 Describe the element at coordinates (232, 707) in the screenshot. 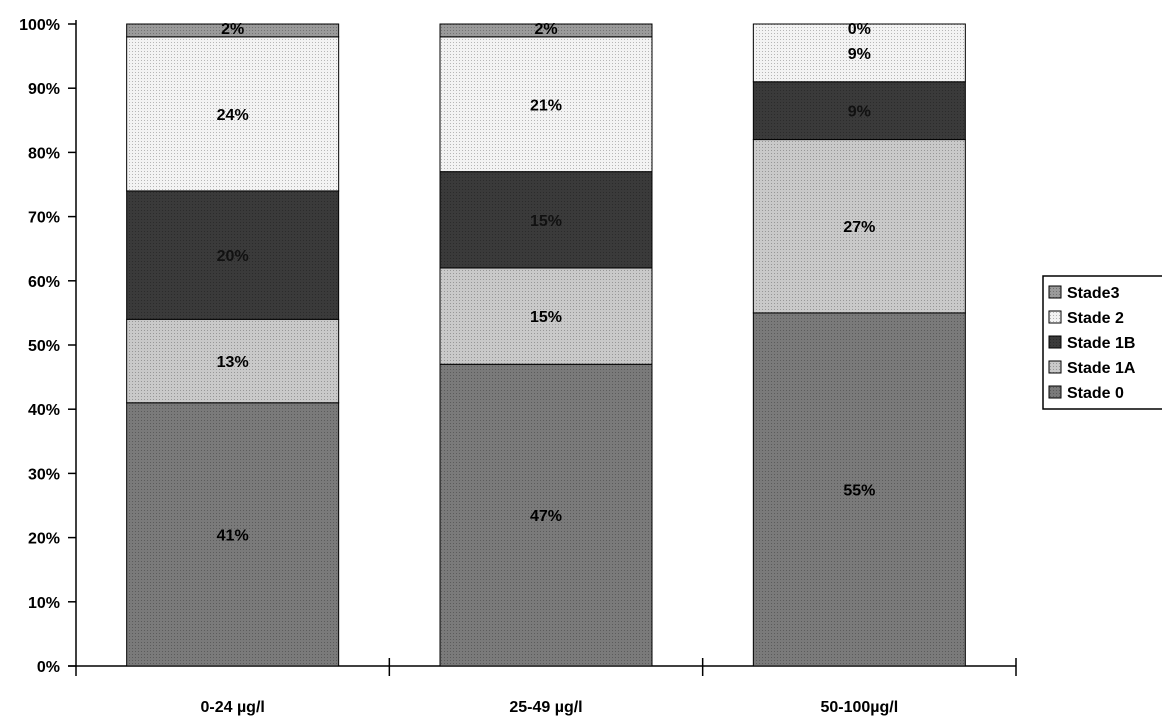

I see `x-category-label: 0-24 µg/l` at that location.